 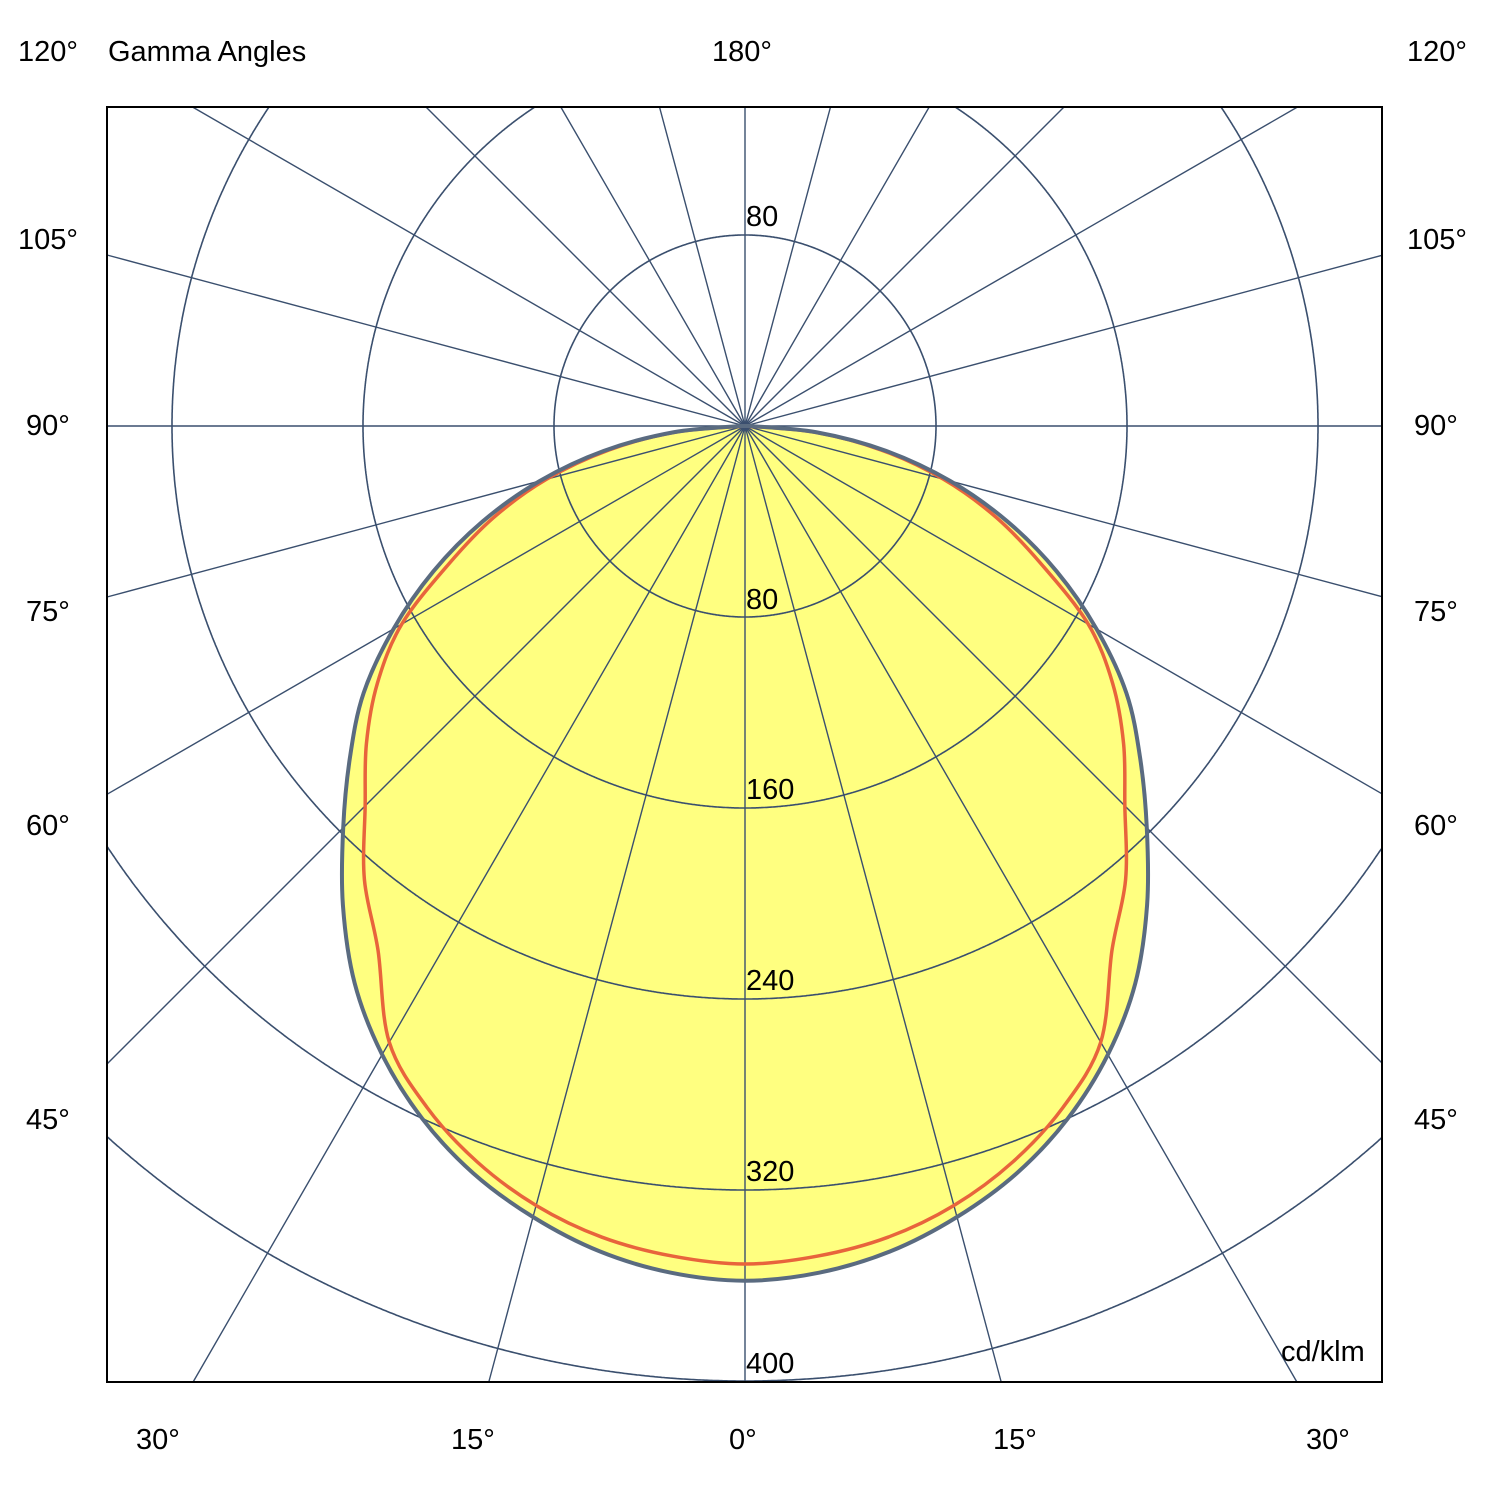 What do you see at coordinates (762, 600) in the screenshot?
I see `ring-label-80: 80` at bounding box center [762, 600].